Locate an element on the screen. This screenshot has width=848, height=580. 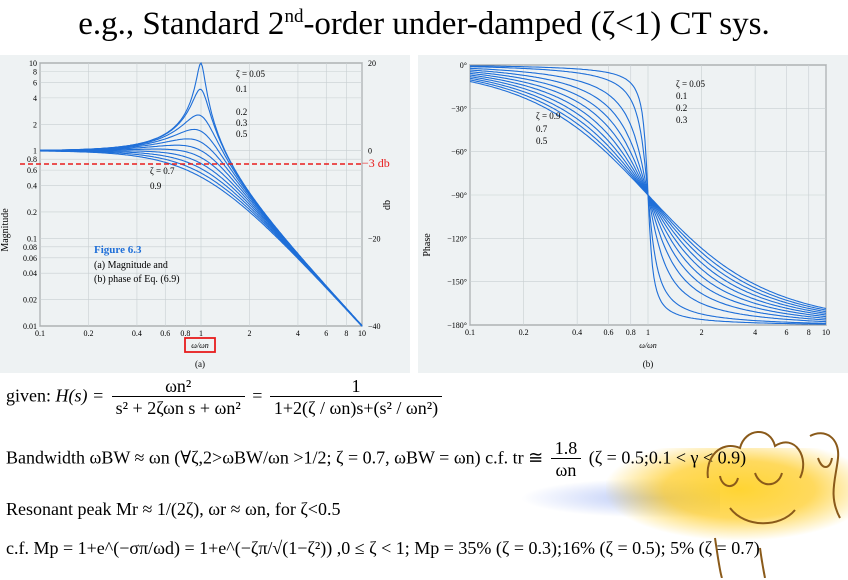
mag-xaxis-label: ω/ωn is located at coordinates (200, 345).